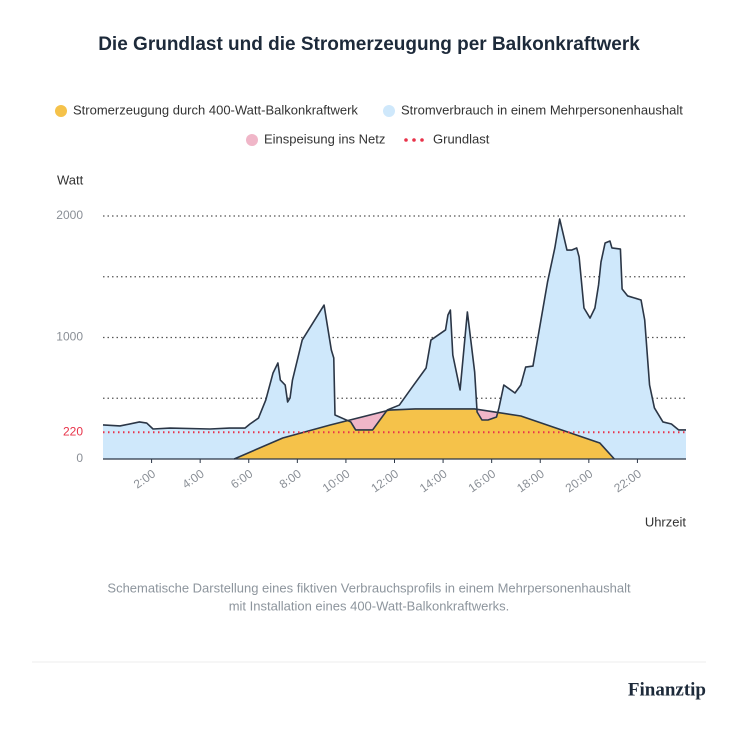 This screenshot has height=732, width=738. Describe the element at coordinates (336, 480) in the screenshot. I see `x-tick-label: 10:00` at that location.